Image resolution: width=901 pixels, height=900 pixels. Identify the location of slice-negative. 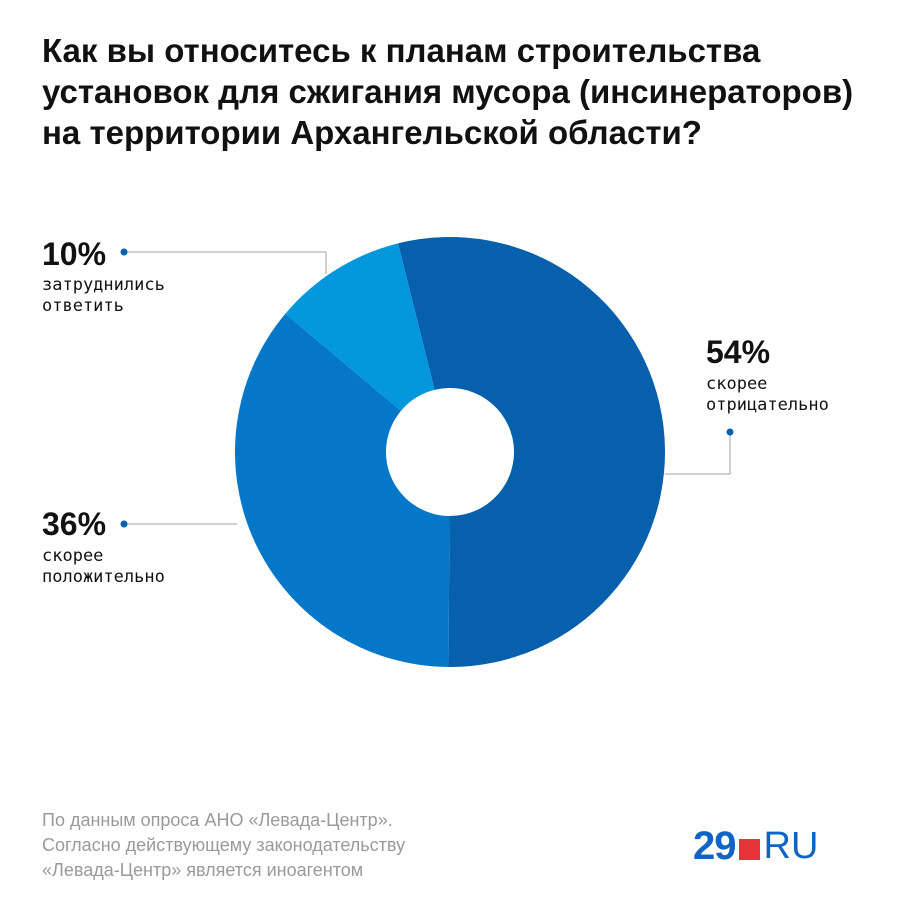
(531, 451).